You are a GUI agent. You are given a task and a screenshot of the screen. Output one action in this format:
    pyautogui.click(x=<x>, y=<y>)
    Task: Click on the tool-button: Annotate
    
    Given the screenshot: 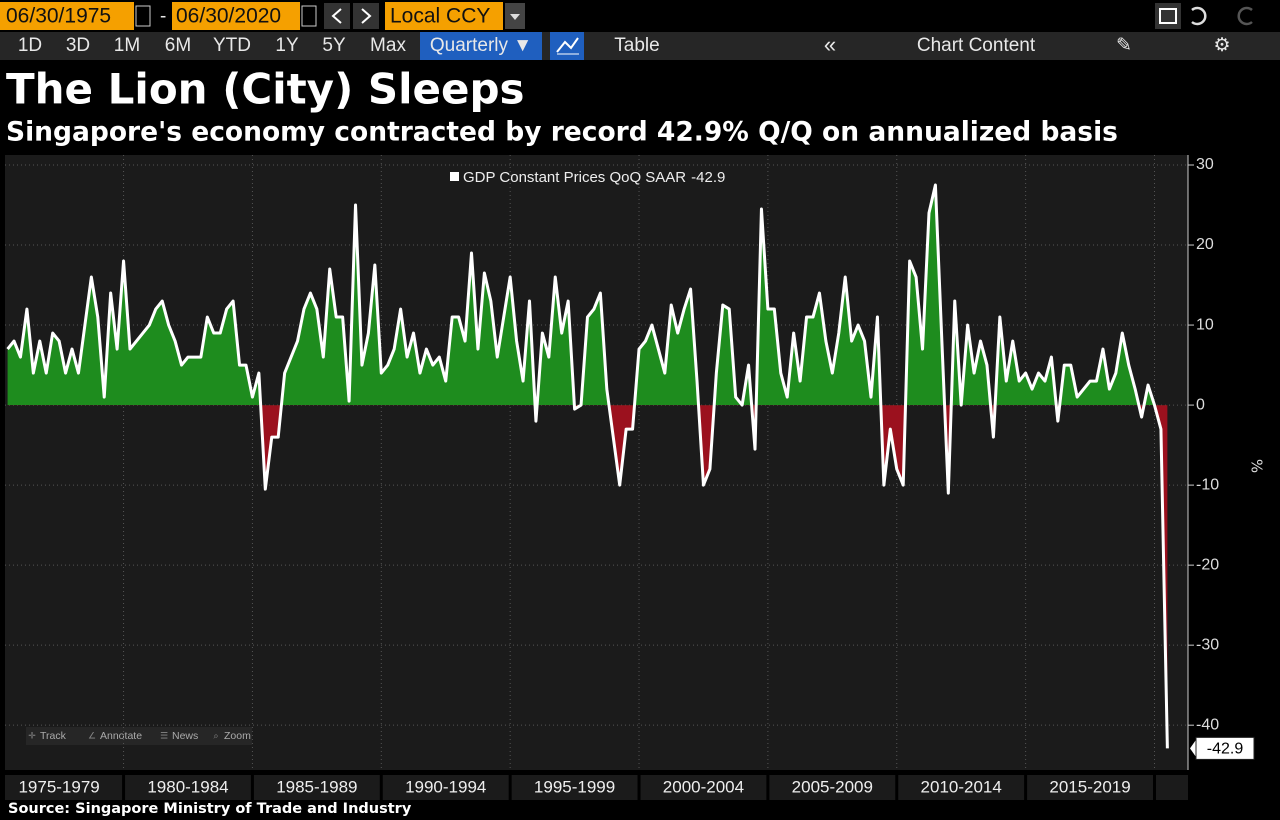 What is the action you would take?
    pyautogui.click(x=121, y=736)
    